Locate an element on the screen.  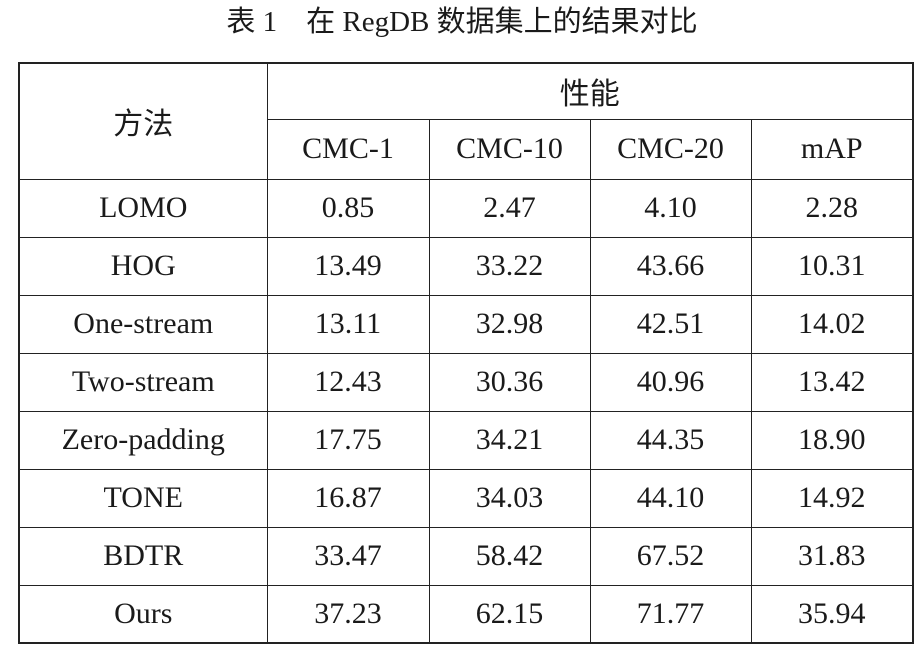
value-cell: 14.92 is located at coordinates (832, 498).